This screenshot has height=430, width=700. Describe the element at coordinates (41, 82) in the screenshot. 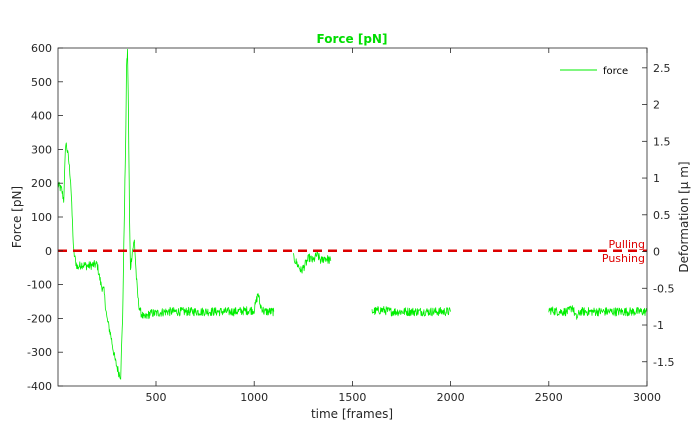

I see `y-tick-label: 500` at that location.